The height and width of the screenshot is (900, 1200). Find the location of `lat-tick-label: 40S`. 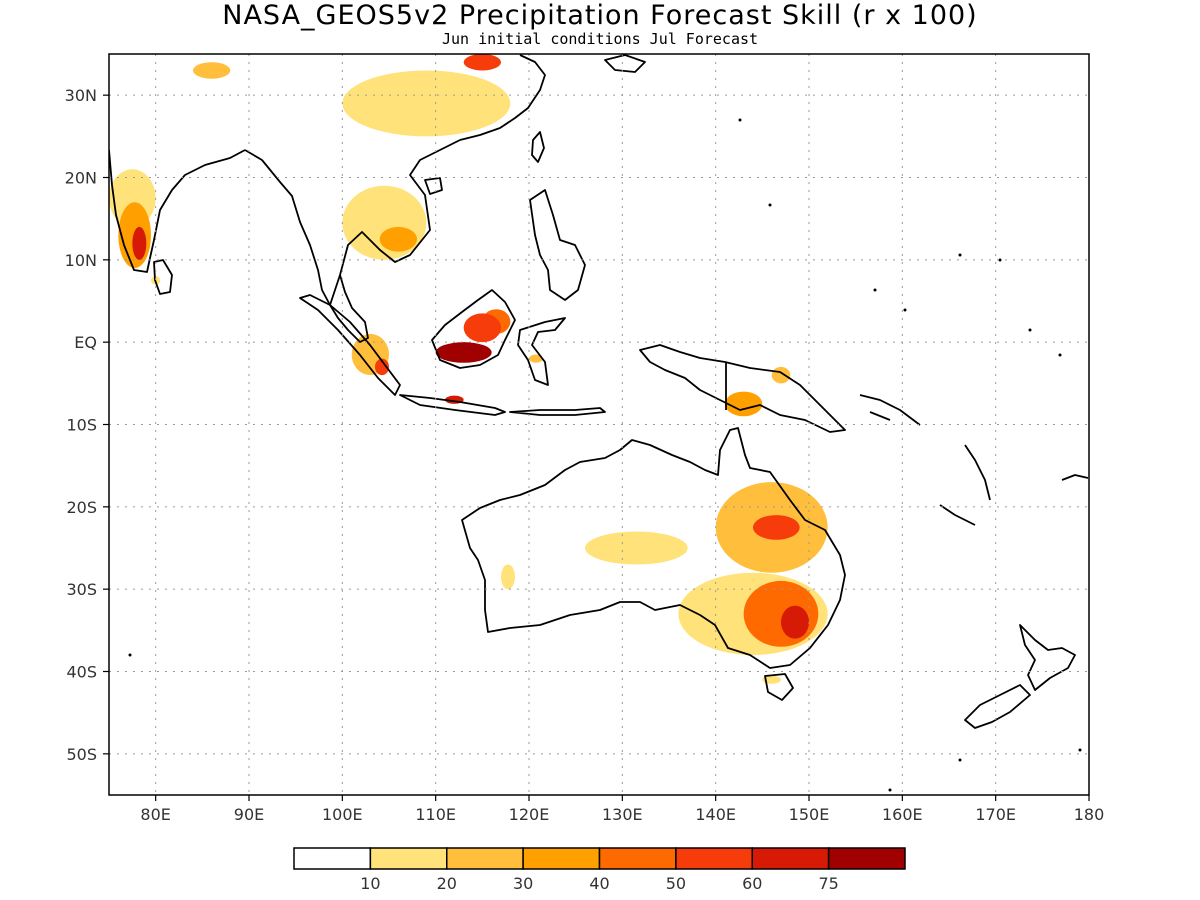

lat-tick-label: 40S is located at coordinates (81, 672).